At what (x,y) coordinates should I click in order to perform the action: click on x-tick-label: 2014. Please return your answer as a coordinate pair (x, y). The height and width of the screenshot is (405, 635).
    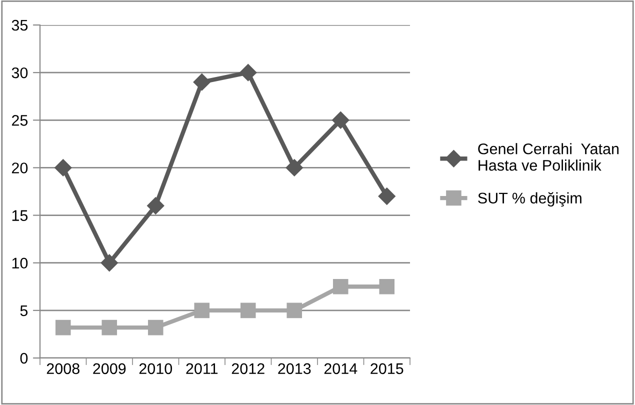
    Looking at the image, I should click on (341, 368).